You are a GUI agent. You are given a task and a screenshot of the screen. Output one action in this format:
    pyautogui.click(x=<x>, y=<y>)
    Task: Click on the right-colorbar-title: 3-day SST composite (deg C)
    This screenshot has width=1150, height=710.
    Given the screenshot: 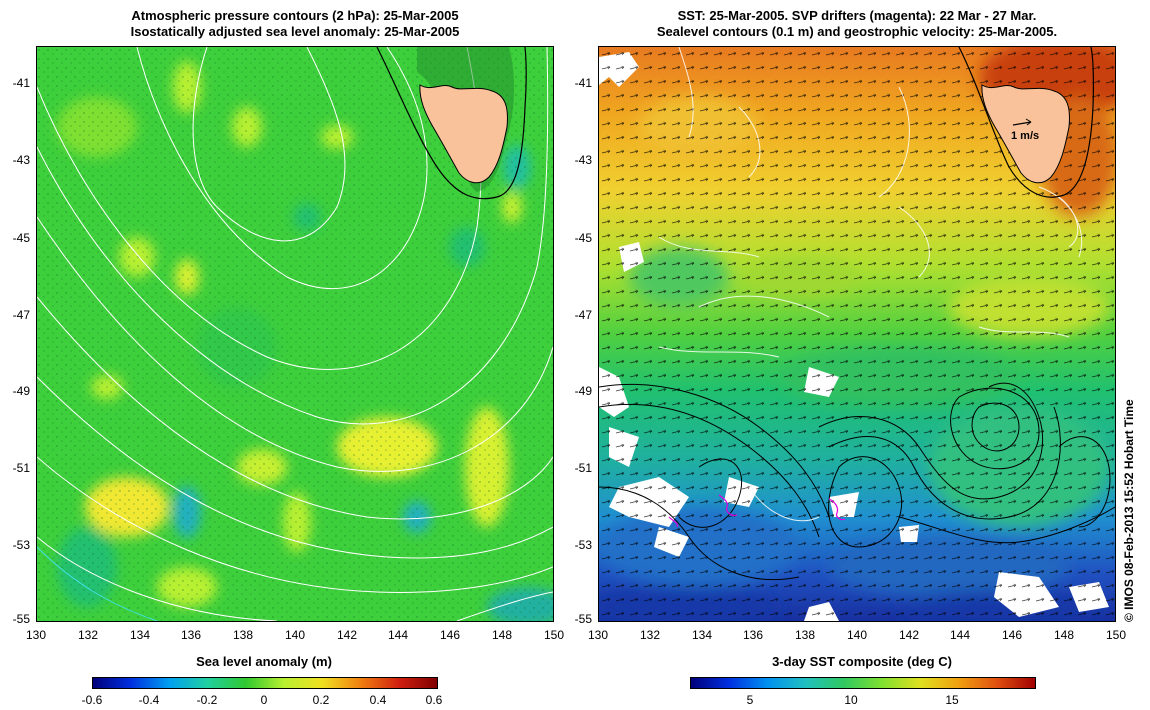 What is the action you would take?
    pyautogui.click(x=862, y=661)
    